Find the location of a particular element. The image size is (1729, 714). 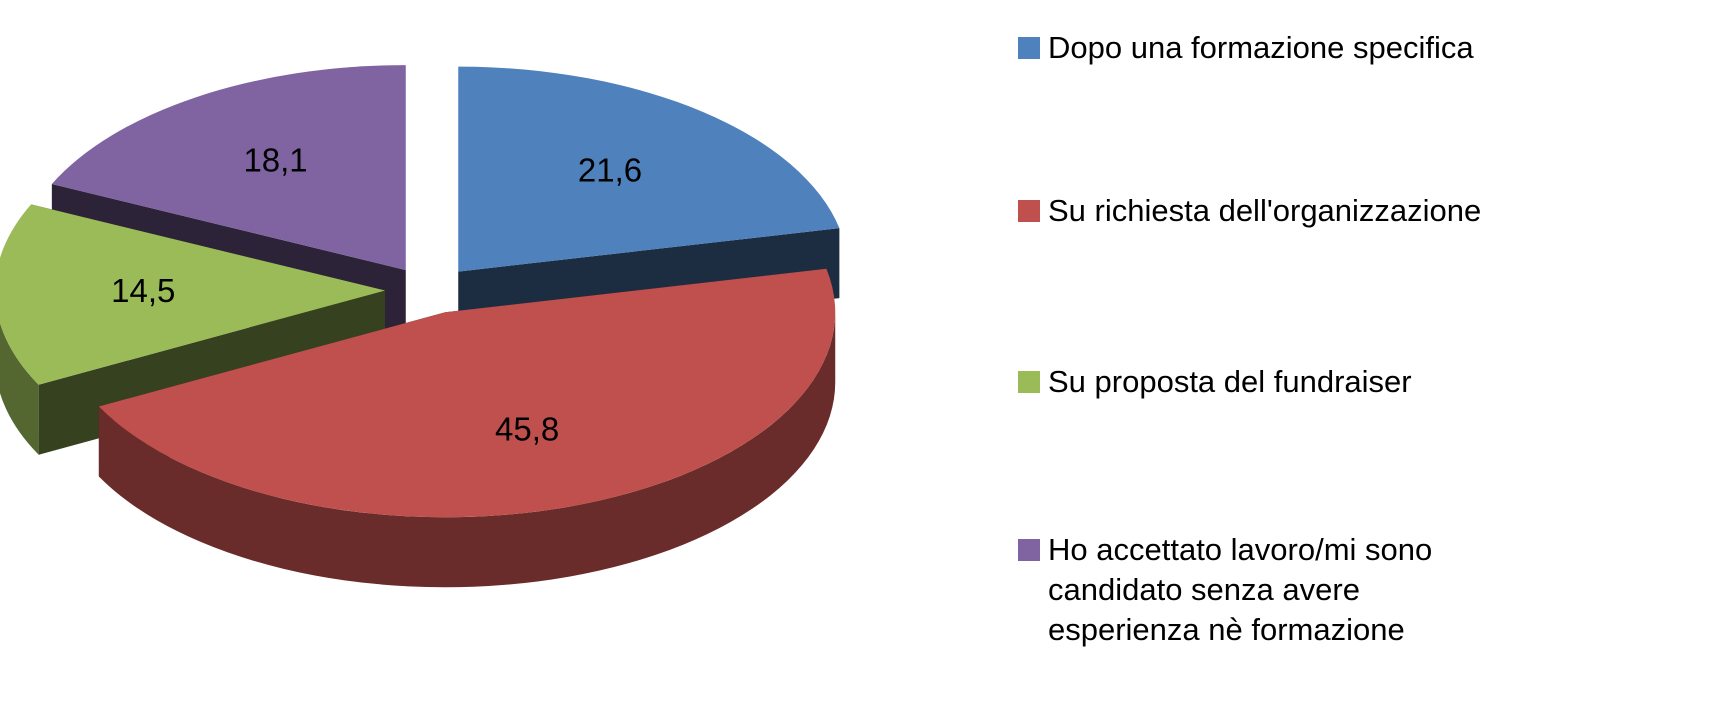

slice-wall is located at coordinates (19, 389).